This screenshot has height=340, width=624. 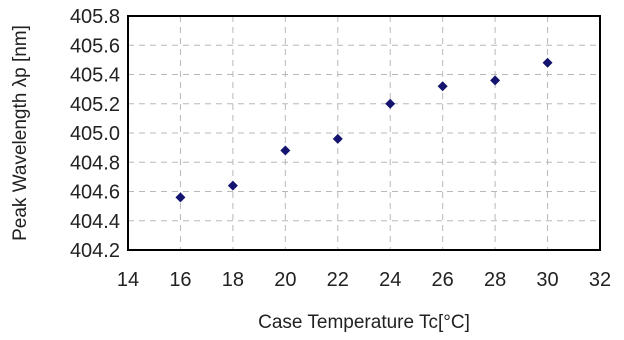 What do you see at coordinates (600, 280) in the screenshot?
I see `x-tick-label: 32` at bounding box center [600, 280].